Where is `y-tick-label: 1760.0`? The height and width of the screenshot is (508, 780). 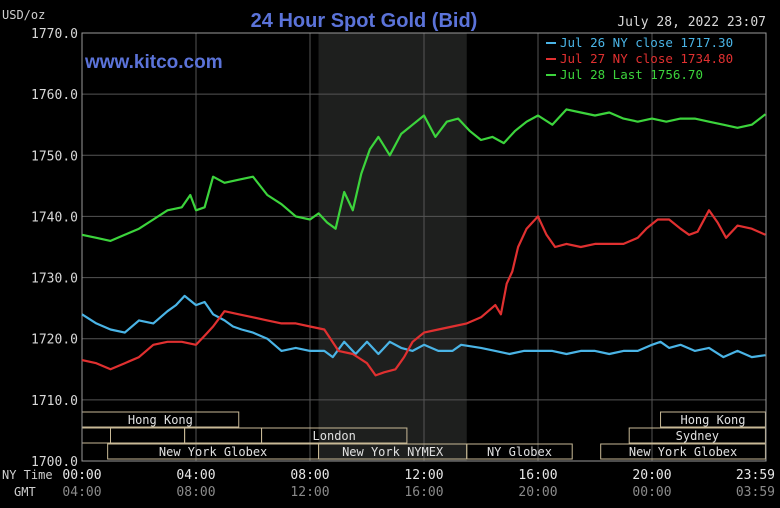 y-tick-label: 1760.0 is located at coordinates (54, 95).